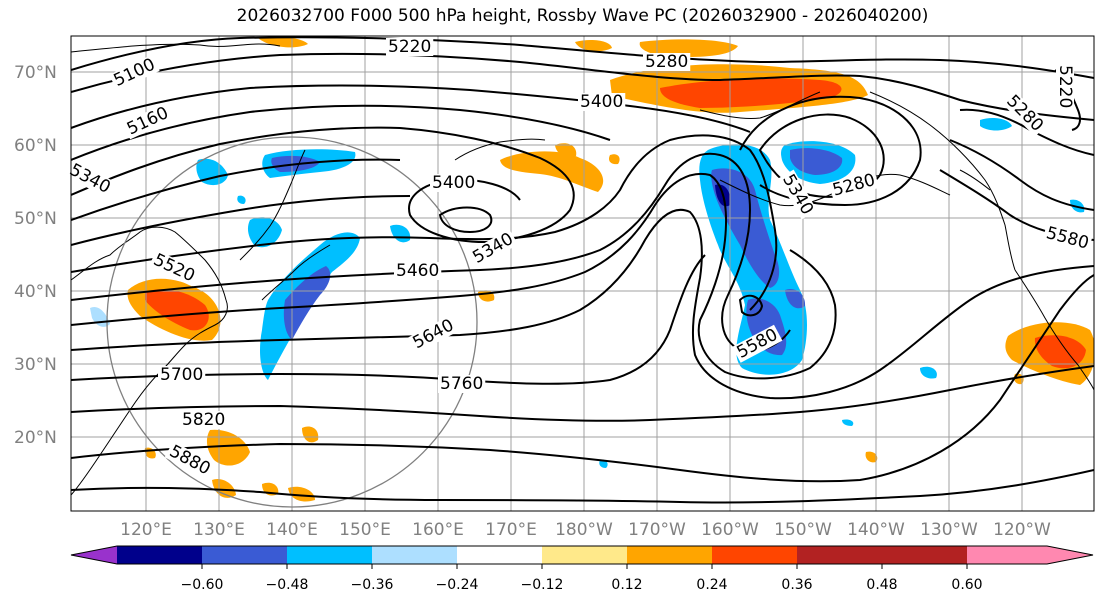  I want to click on lon-label: 160°E, so click(438, 530).